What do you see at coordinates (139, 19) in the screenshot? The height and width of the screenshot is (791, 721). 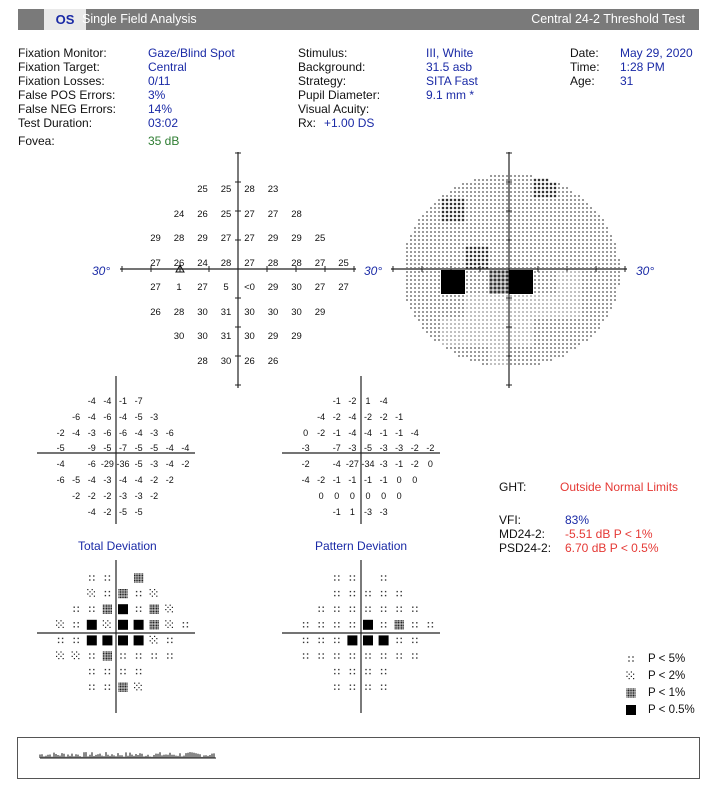 I see `report-title: Single Field Analysis` at bounding box center [139, 19].